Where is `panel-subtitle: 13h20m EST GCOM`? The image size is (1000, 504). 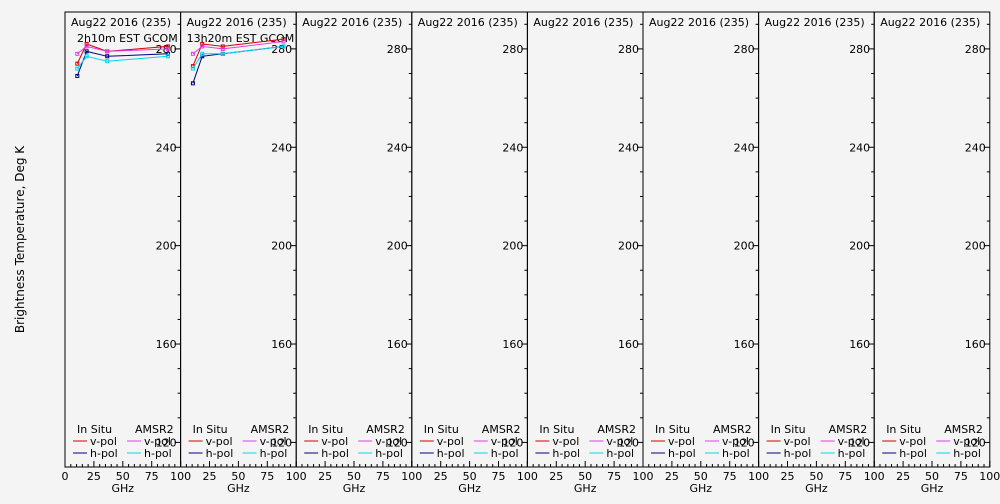 panel-subtitle: 13h20m EST GCOM is located at coordinates (241, 38).